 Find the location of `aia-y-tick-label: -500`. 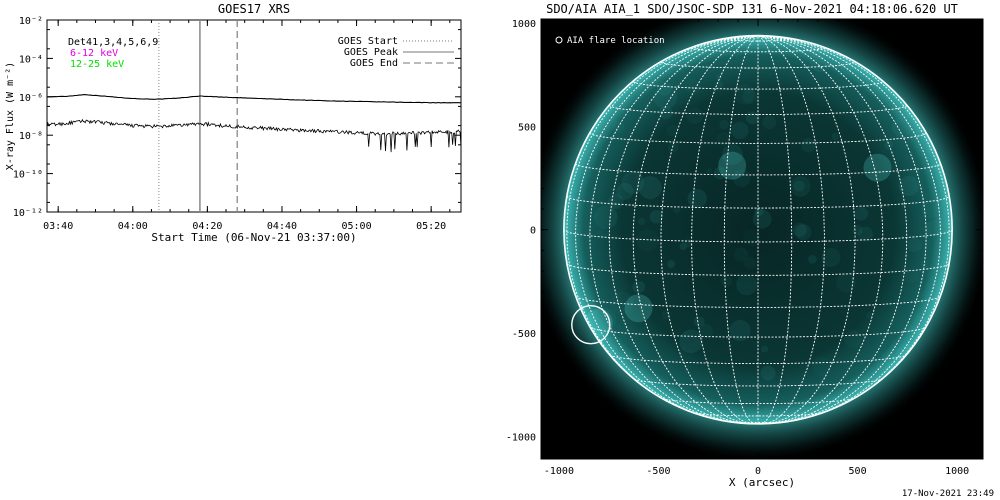

aia-y-tick-label: -500 is located at coordinates (524, 334).